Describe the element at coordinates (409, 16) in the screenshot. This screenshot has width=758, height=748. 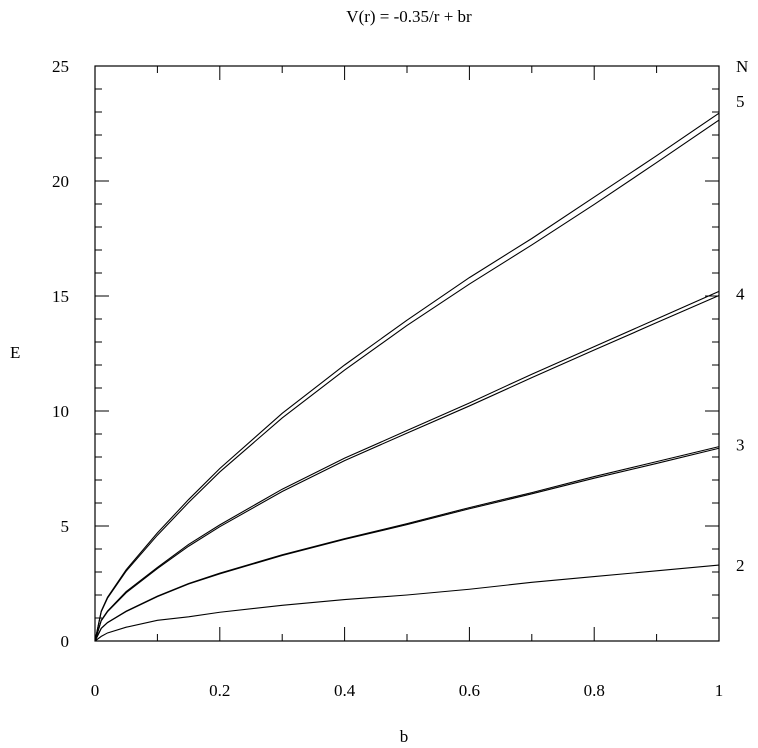
I see `chart-title: V(r) = -0.35/r + br` at that location.